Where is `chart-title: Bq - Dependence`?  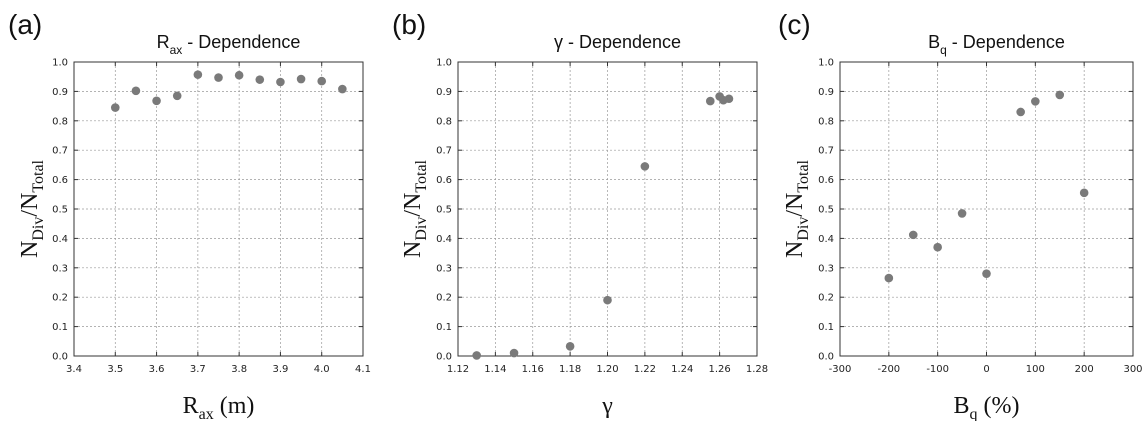
chart-title: Bq - Dependence is located at coordinates (996, 44).